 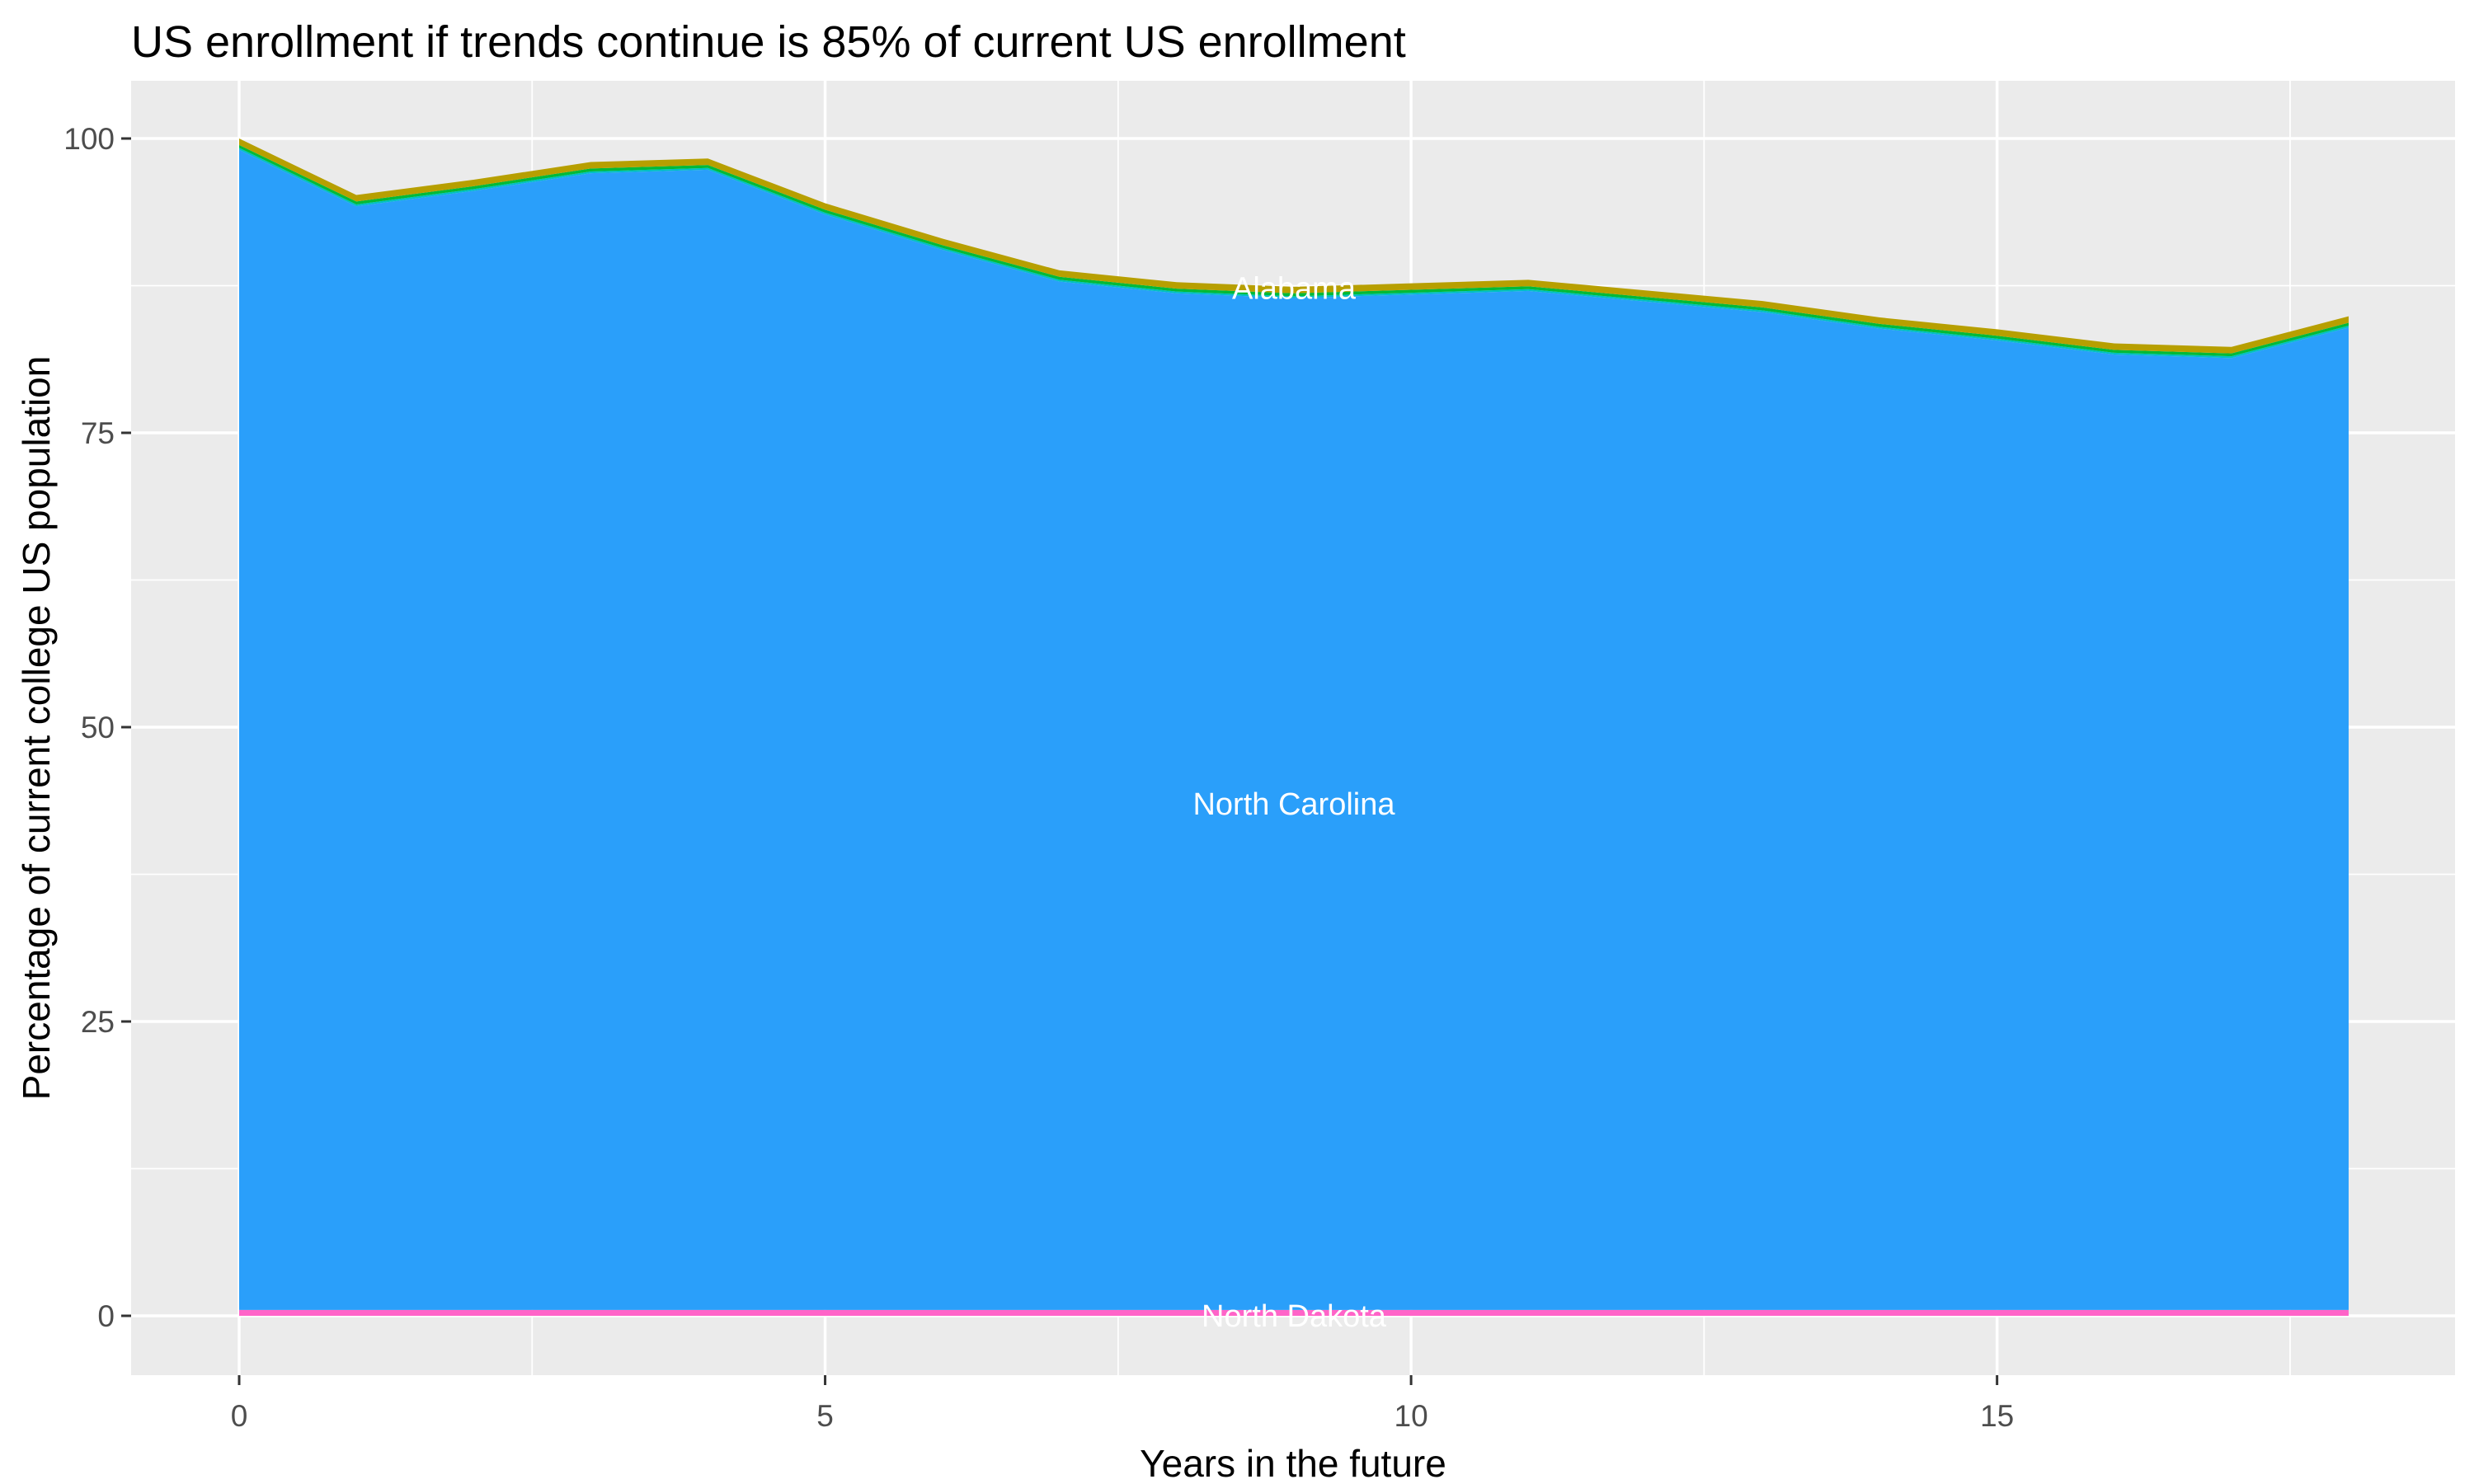 I want to click on y-tick-label: 75, so click(x=98, y=433).